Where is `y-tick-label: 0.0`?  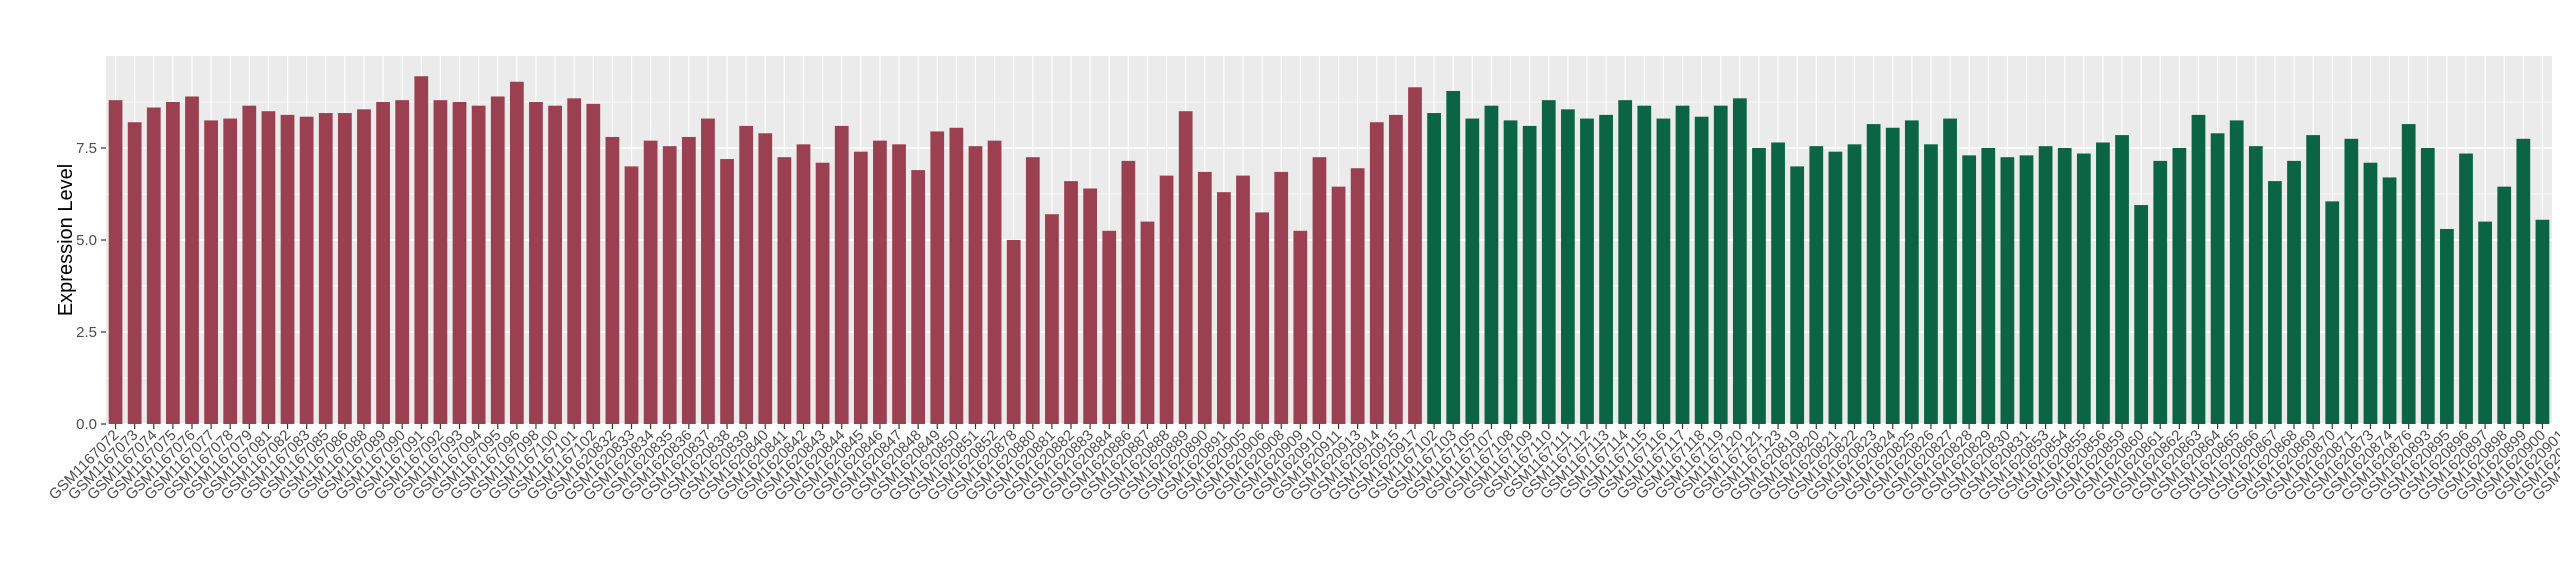
y-tick-label: 0.0 is located at coordinates (86, 424).